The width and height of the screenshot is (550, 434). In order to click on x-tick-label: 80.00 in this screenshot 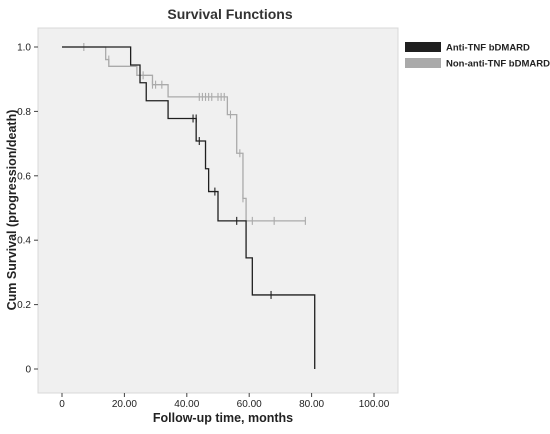, I will do `click(311, 404)`.